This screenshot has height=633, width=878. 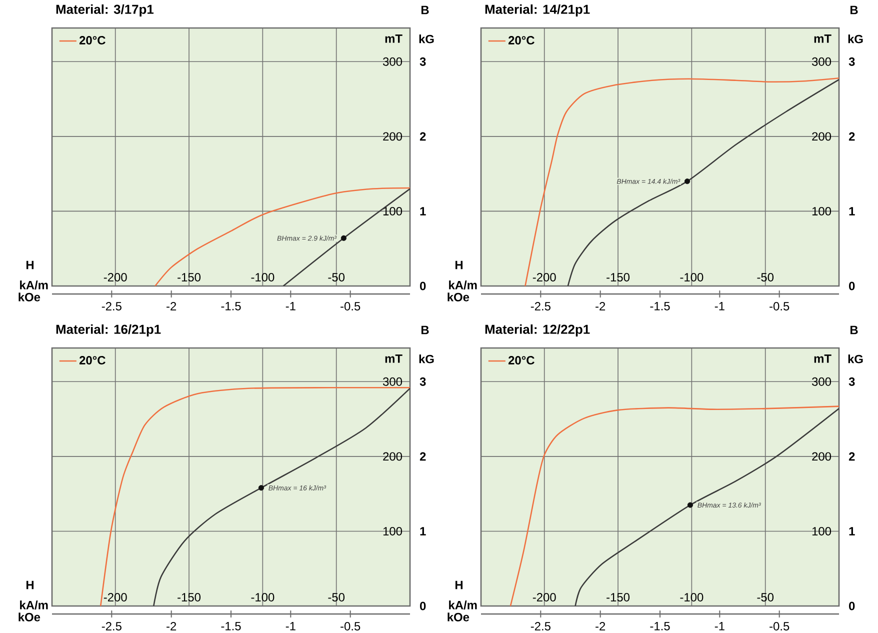 What do you see at coordinates (108, 330) in the screenshot?
I see `chart-title: Material: 16/21p1` at bounding box center [108, 330].